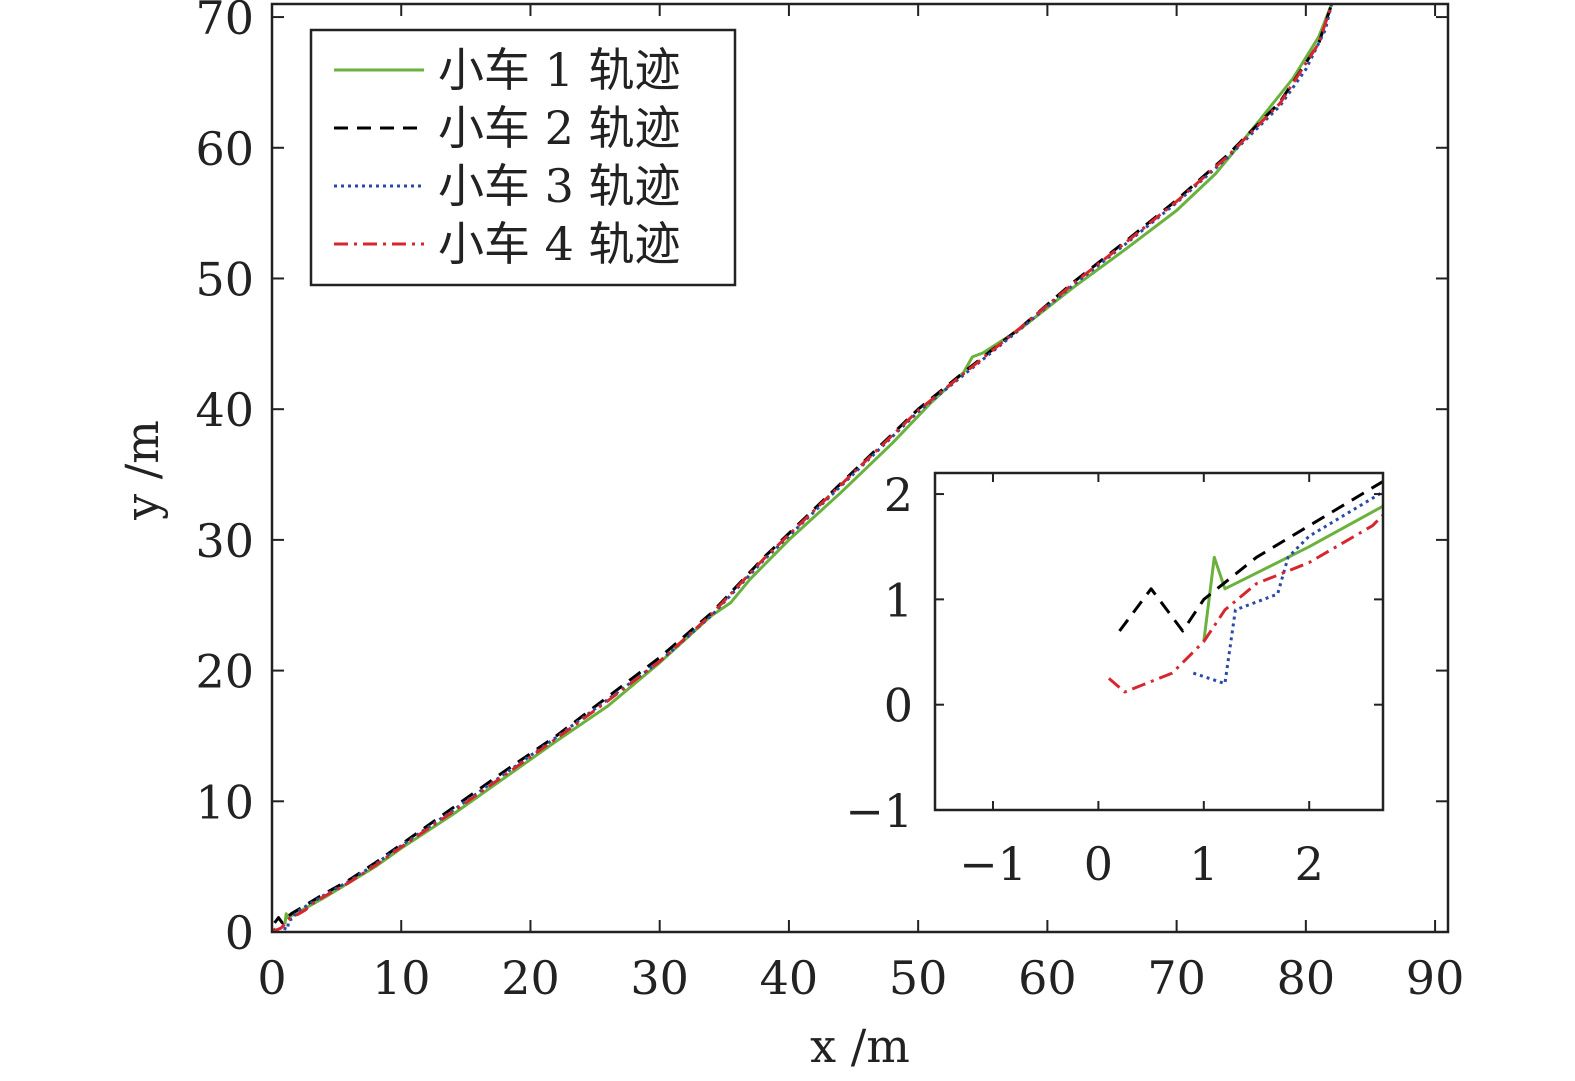 Image resolution: width=1575 pixels, height=1081 pixels. What do you see at coordinates (224, 22) in the screenshot?
I see `y-tick-label: 70` at bounding box center [224, 22].